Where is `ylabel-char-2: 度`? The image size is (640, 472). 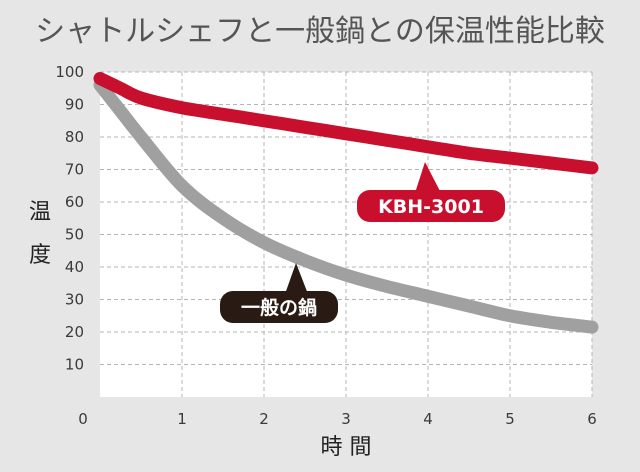
ylabel-char-2: 度 is located at coordinates (40, 255).